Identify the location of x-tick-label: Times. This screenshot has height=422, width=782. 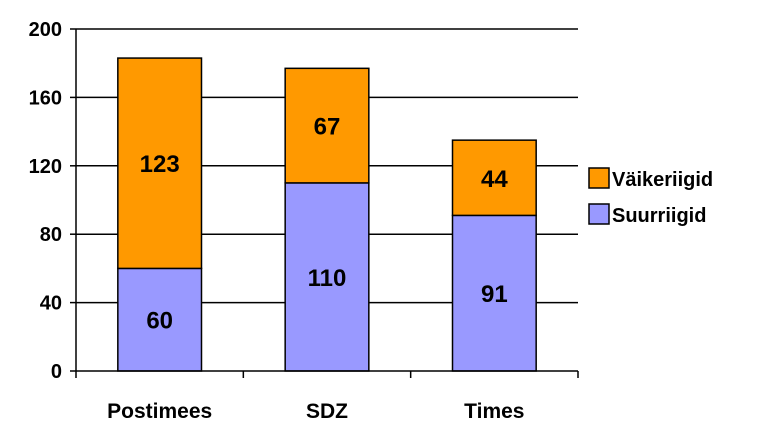
(494, 411).